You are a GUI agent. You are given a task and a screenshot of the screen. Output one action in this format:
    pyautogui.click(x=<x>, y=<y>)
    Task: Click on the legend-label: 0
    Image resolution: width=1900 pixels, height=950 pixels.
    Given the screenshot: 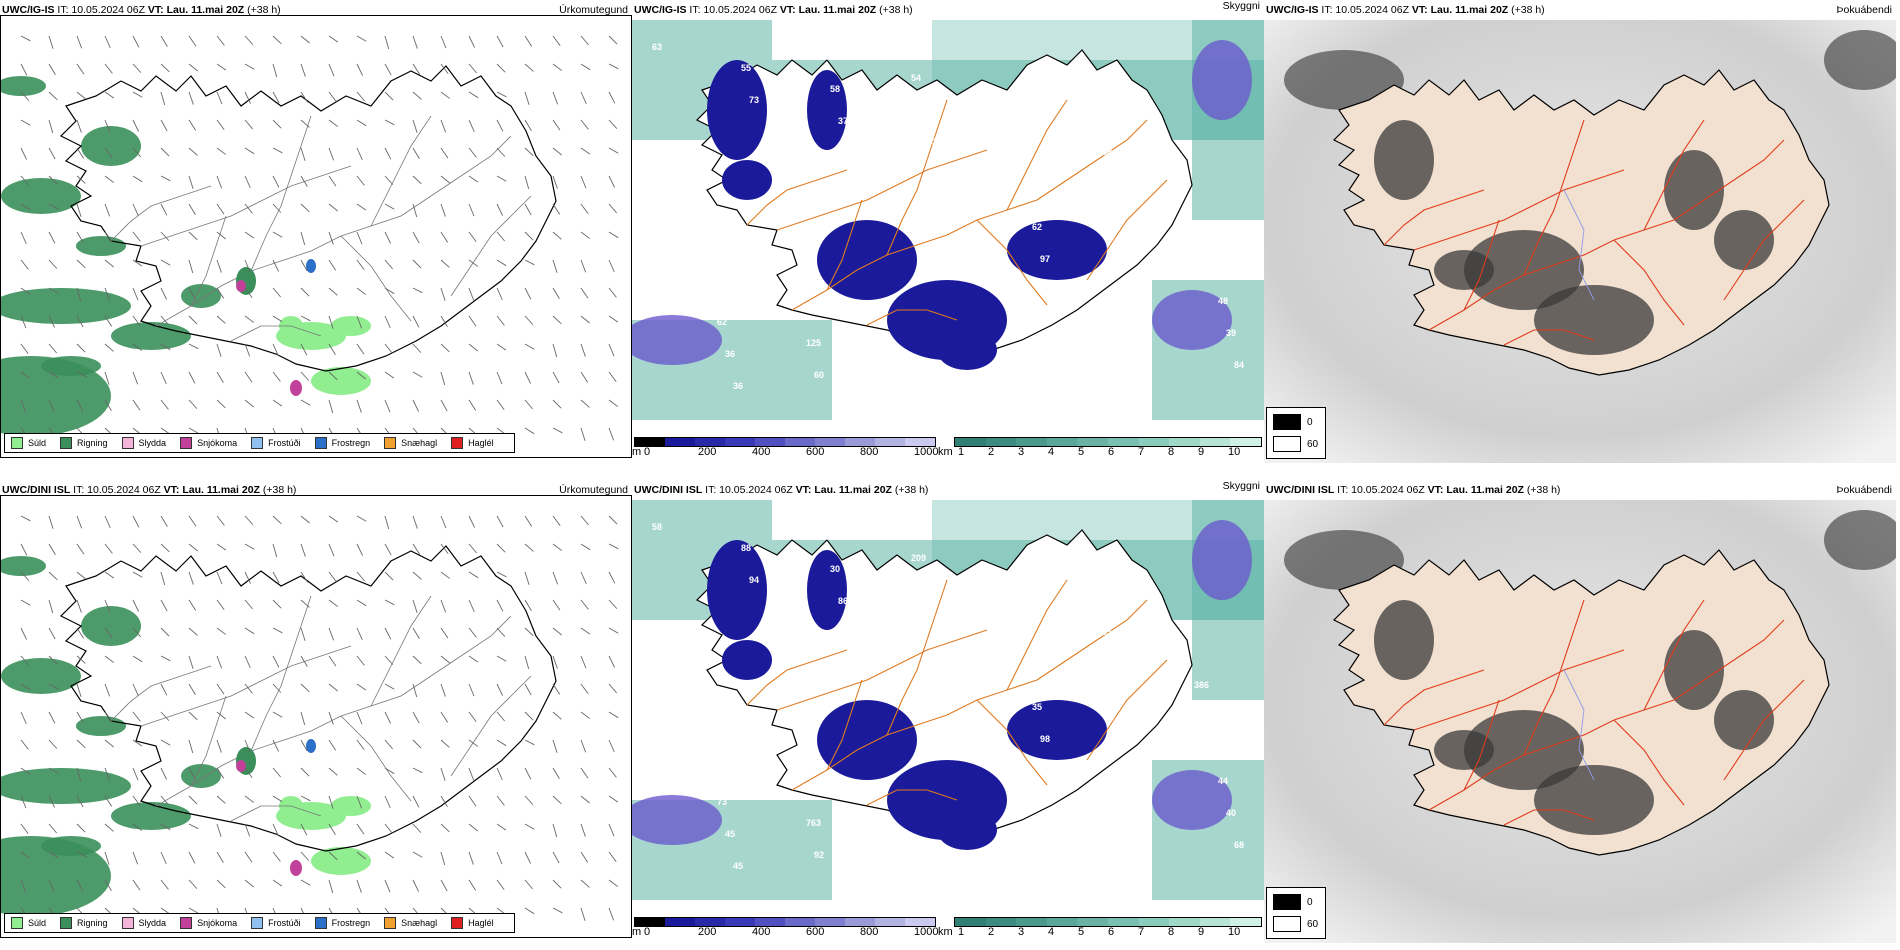 What is the action you would take?
    pyautogui.click(x=1310, y=422)
    